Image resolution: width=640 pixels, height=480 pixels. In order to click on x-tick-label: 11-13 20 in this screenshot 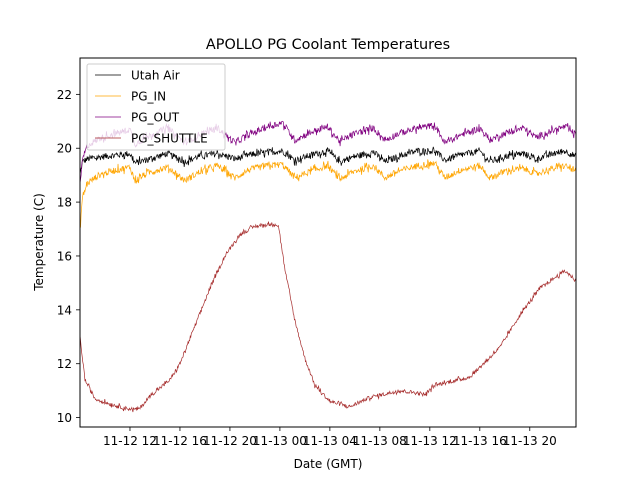, I will do `click(530, 441)`.